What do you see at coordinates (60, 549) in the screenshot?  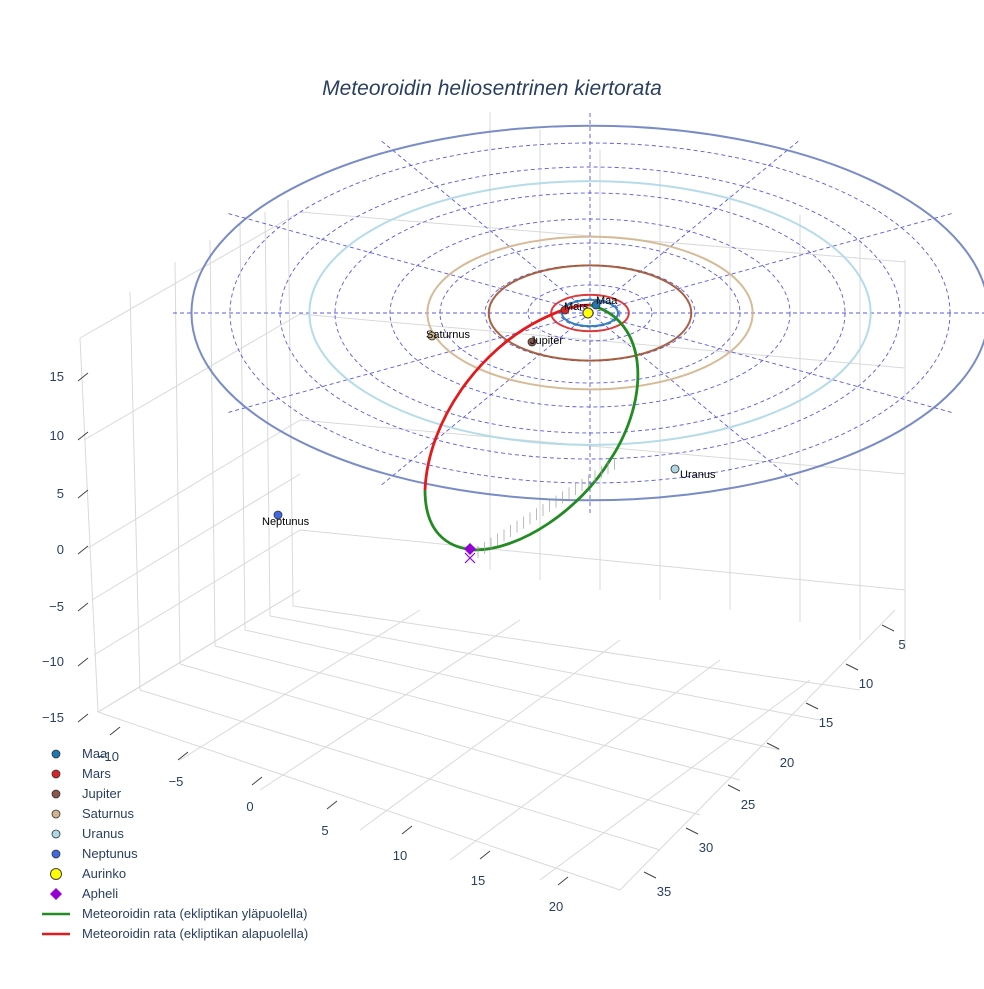 I see `z-tick-label: 0` at bounding box center [60, 549].